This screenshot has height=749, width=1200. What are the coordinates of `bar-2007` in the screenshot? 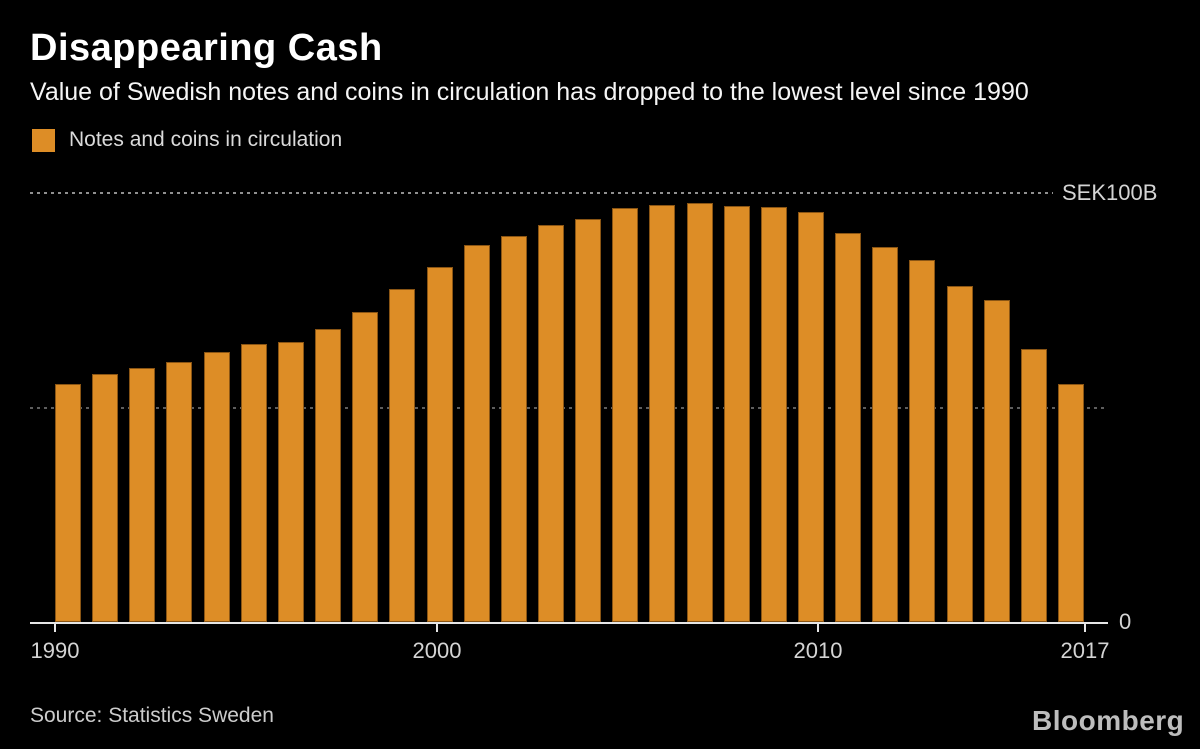 It's located at (700, 412).